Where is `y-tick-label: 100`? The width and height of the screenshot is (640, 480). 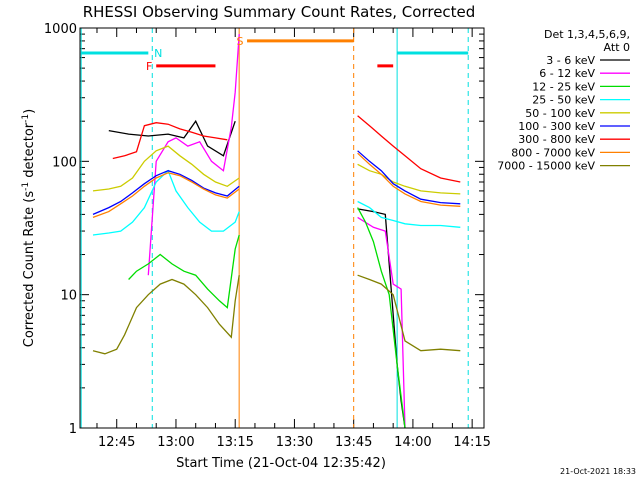
y-tick-label: 100 is located at coordinates (64, 162).